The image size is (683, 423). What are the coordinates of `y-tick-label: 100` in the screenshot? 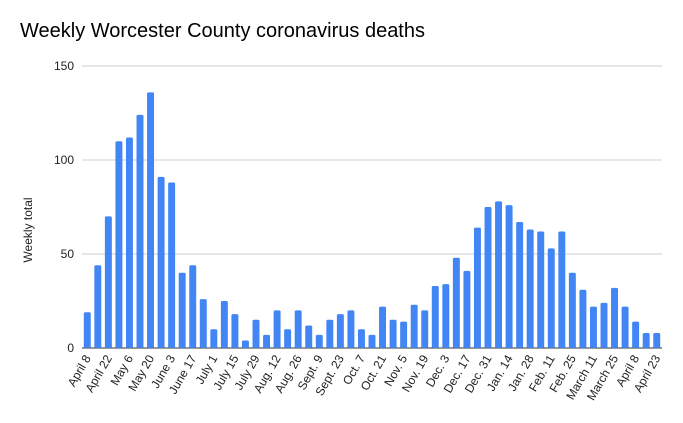 It's located at (64, 160).